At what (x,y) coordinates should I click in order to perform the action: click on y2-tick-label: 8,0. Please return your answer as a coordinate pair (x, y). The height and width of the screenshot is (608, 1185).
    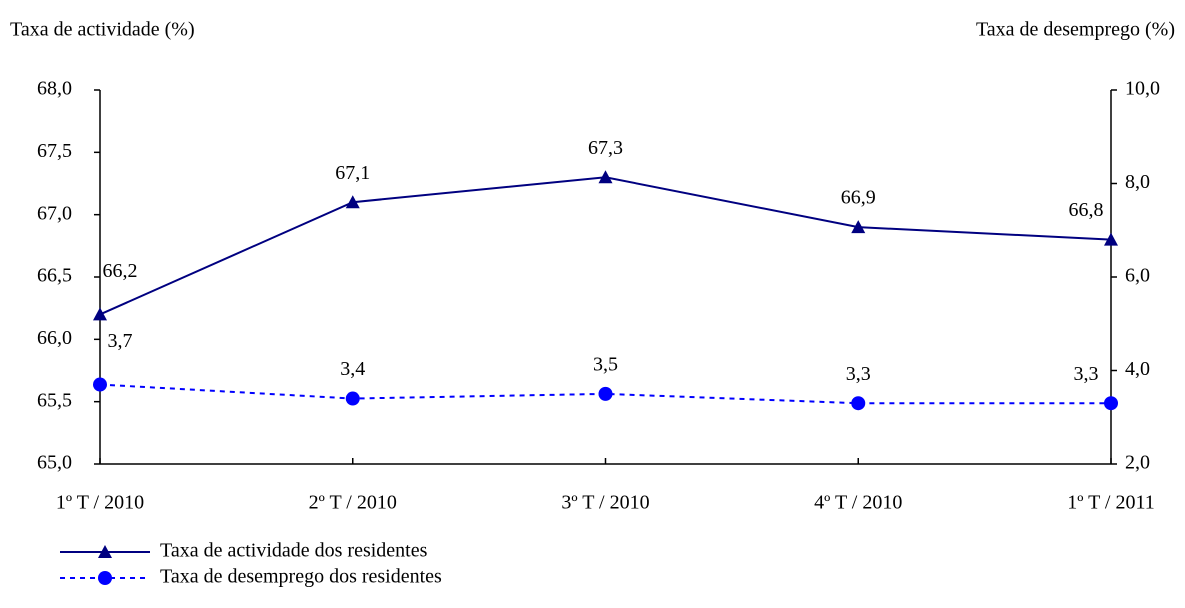
    Looking at the image, I should click on (1137, 182).